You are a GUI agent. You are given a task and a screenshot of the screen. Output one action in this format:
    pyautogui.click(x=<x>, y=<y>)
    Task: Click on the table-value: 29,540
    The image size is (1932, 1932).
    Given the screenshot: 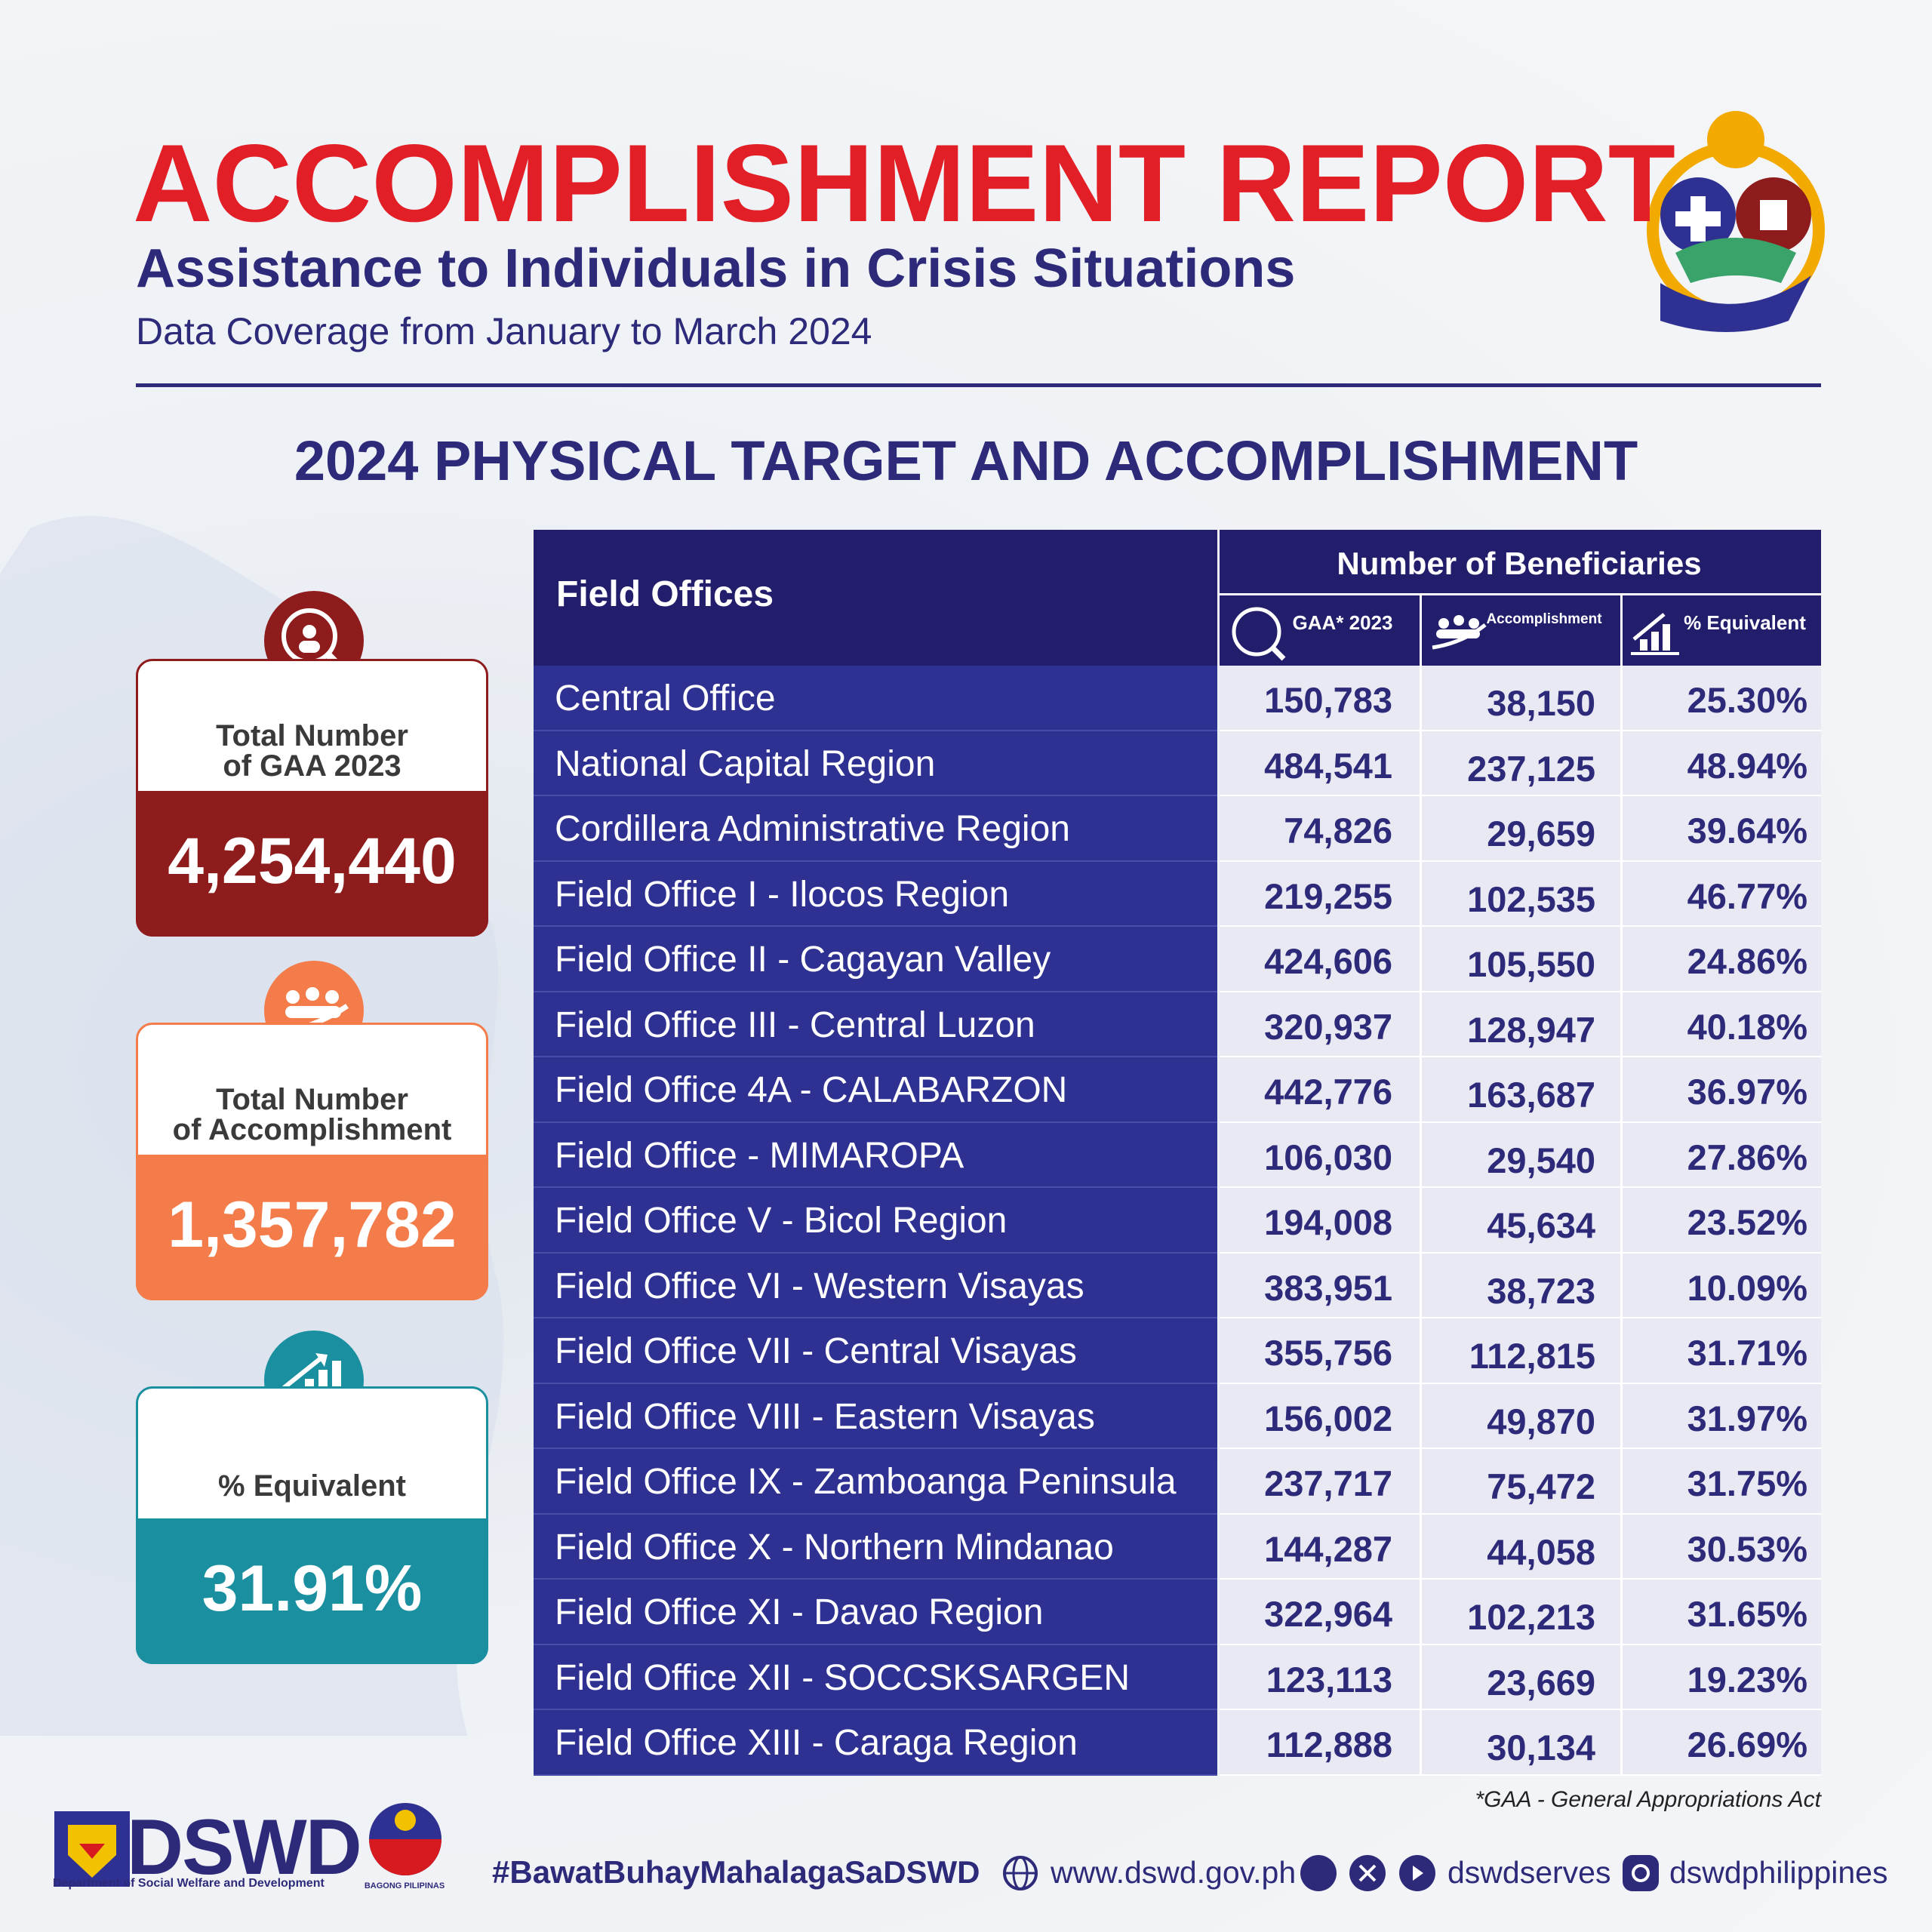 What is the action you would take?
    pyautogui.click(x=1541, y=1160)
    